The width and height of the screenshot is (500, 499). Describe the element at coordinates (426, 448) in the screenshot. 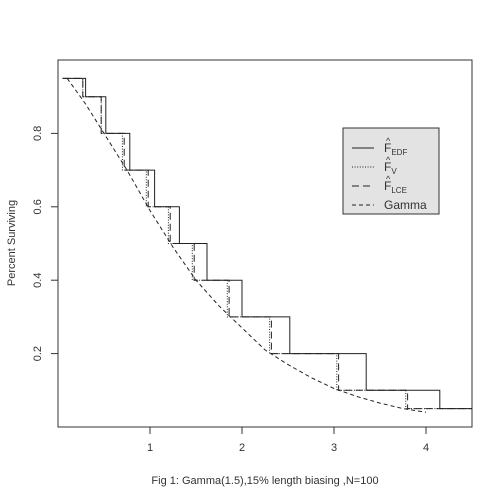

I see `x-tick-label: 4` at that location.